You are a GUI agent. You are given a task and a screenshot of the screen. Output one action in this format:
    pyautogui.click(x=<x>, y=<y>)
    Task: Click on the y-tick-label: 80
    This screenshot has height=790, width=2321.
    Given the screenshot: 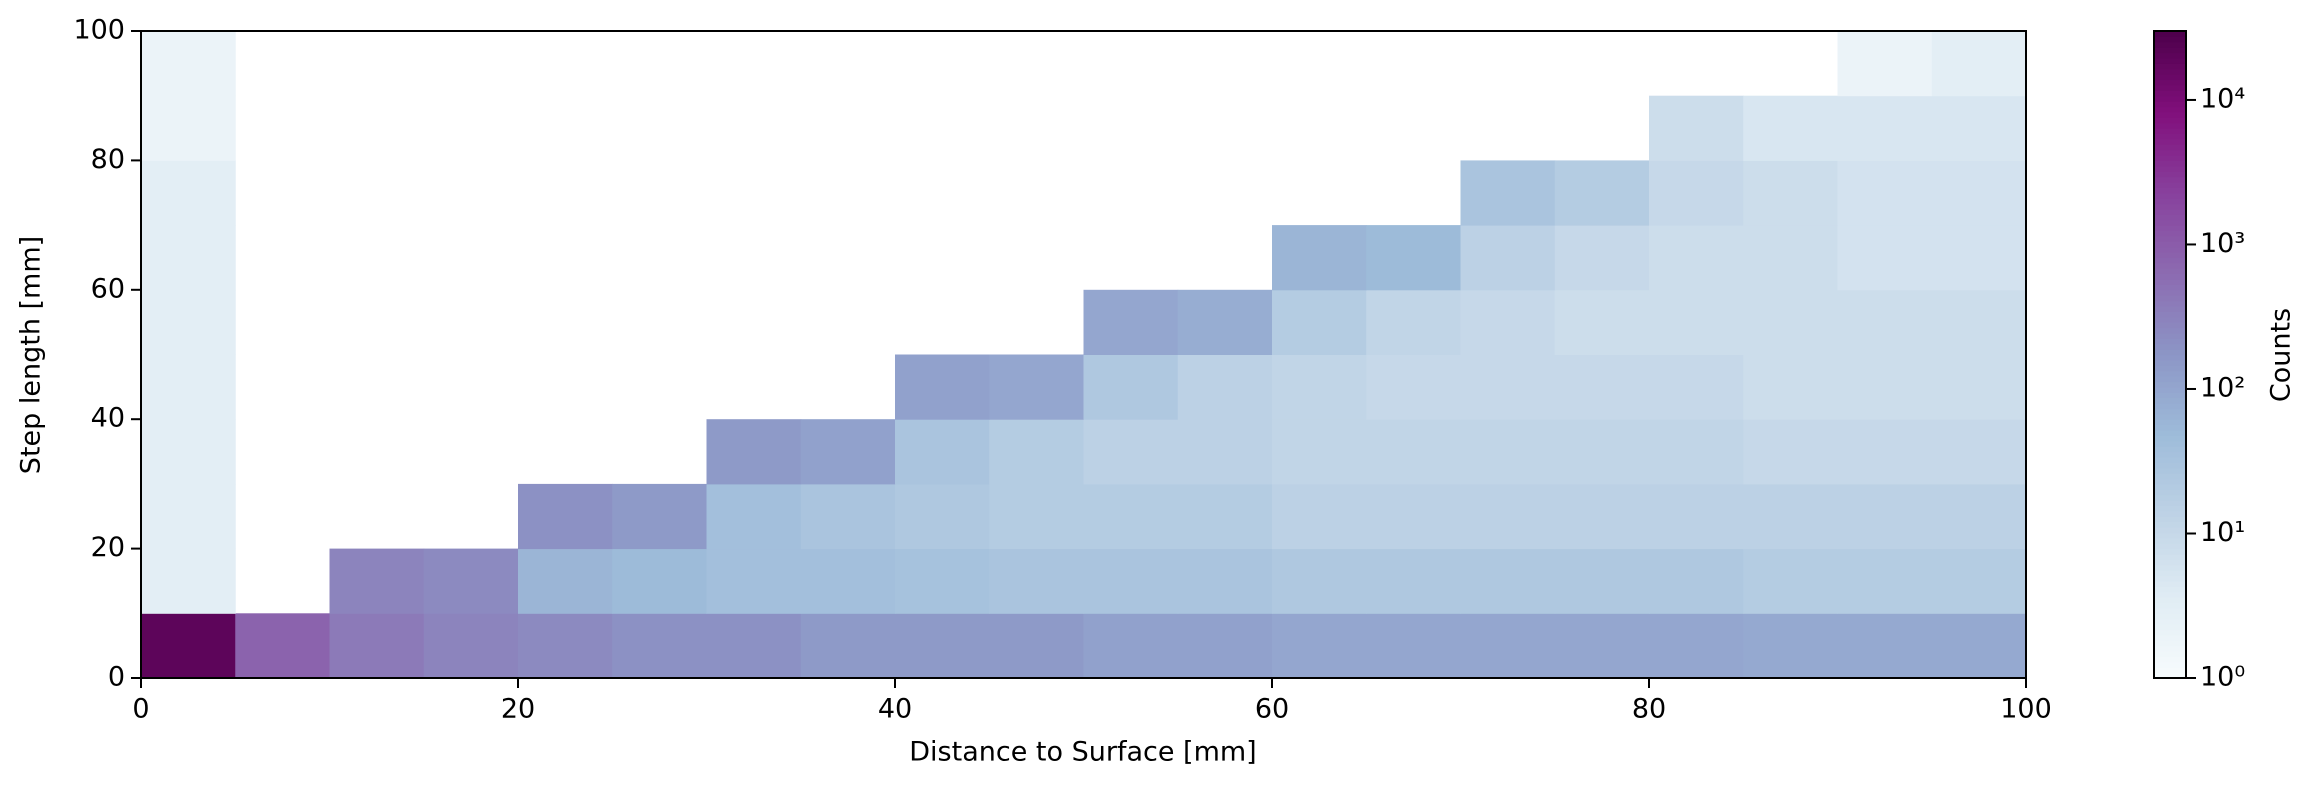 What is the action you would take?
    pyautogui.click(x=108, y=159)
    